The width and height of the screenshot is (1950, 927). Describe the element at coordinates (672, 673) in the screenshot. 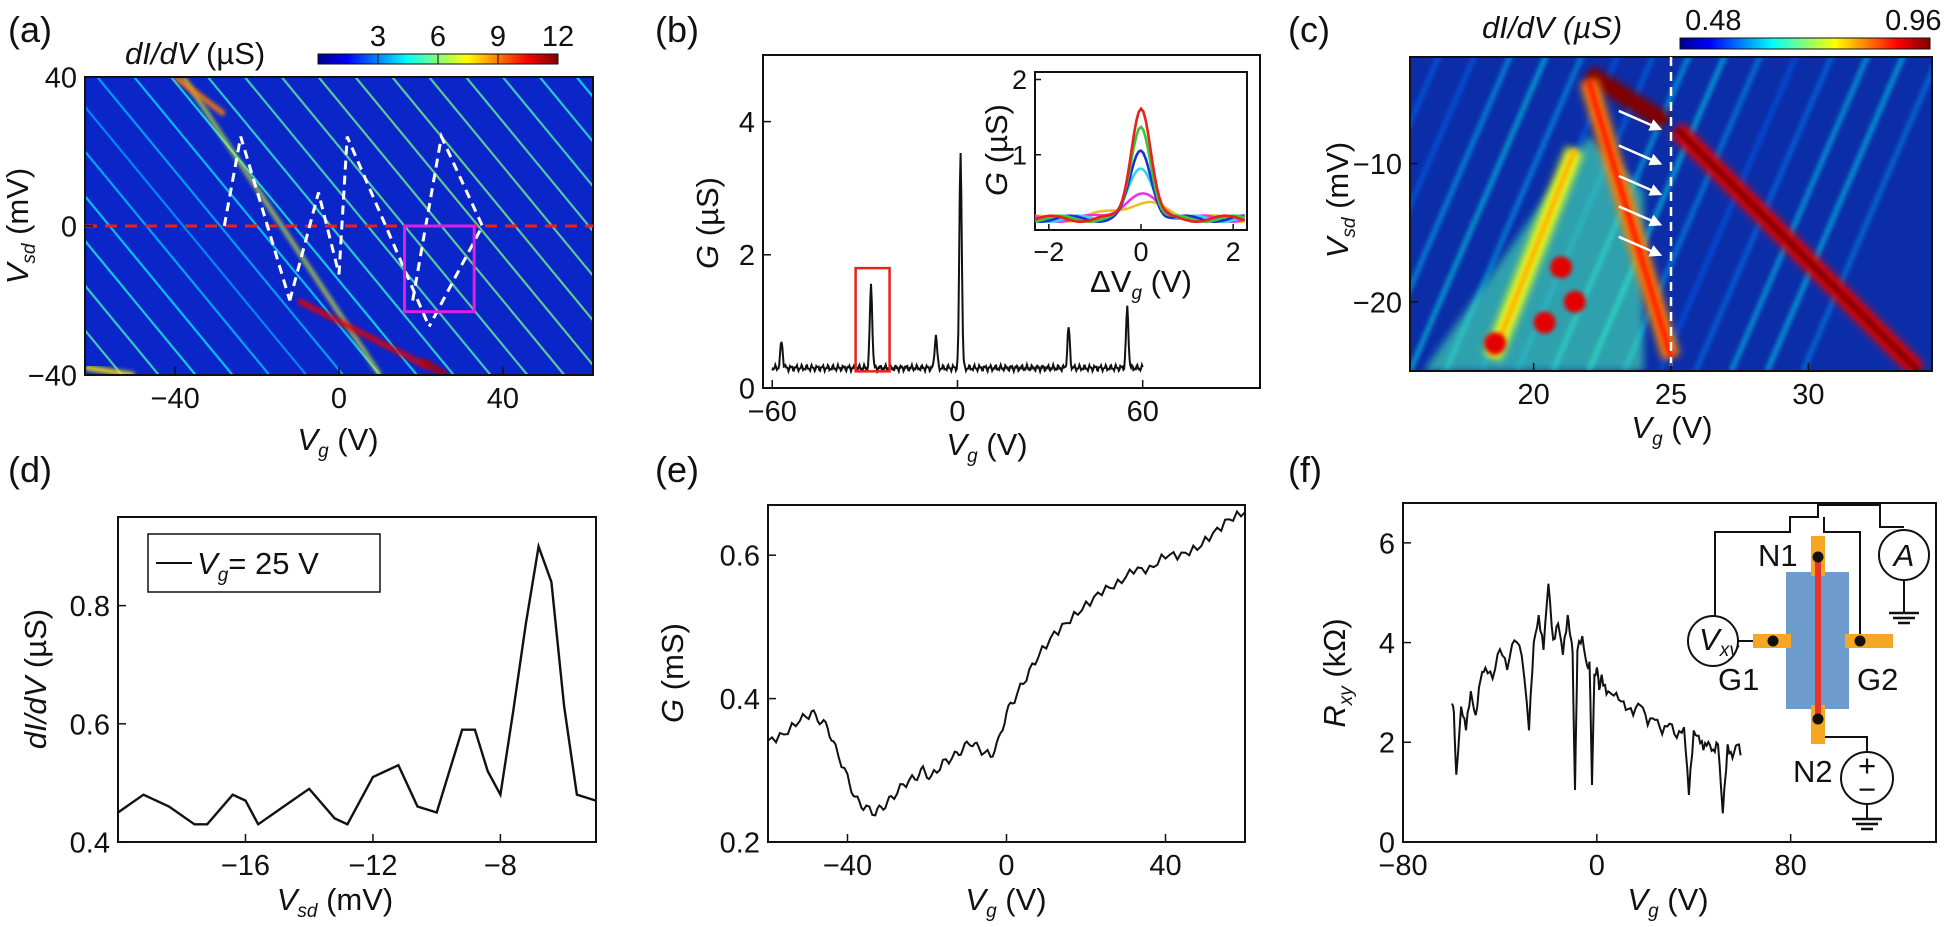

I see `y-axis-label-e: G (mS)` at that location.